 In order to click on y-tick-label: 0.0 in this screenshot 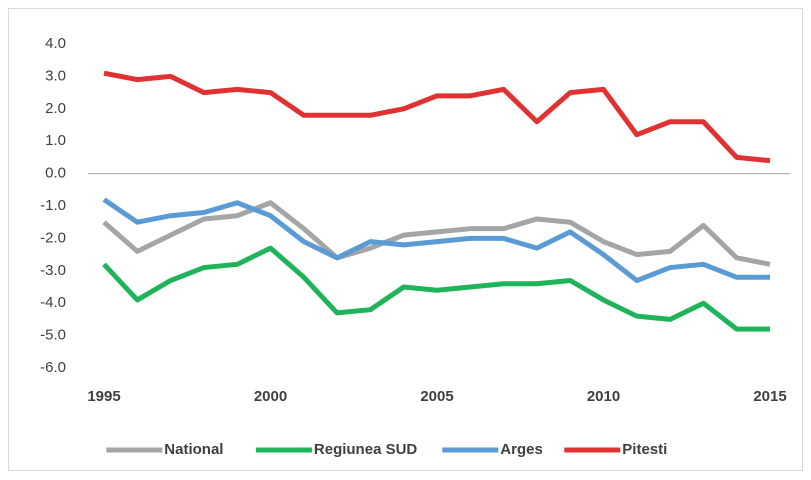, I will do `click(55, 173)`.